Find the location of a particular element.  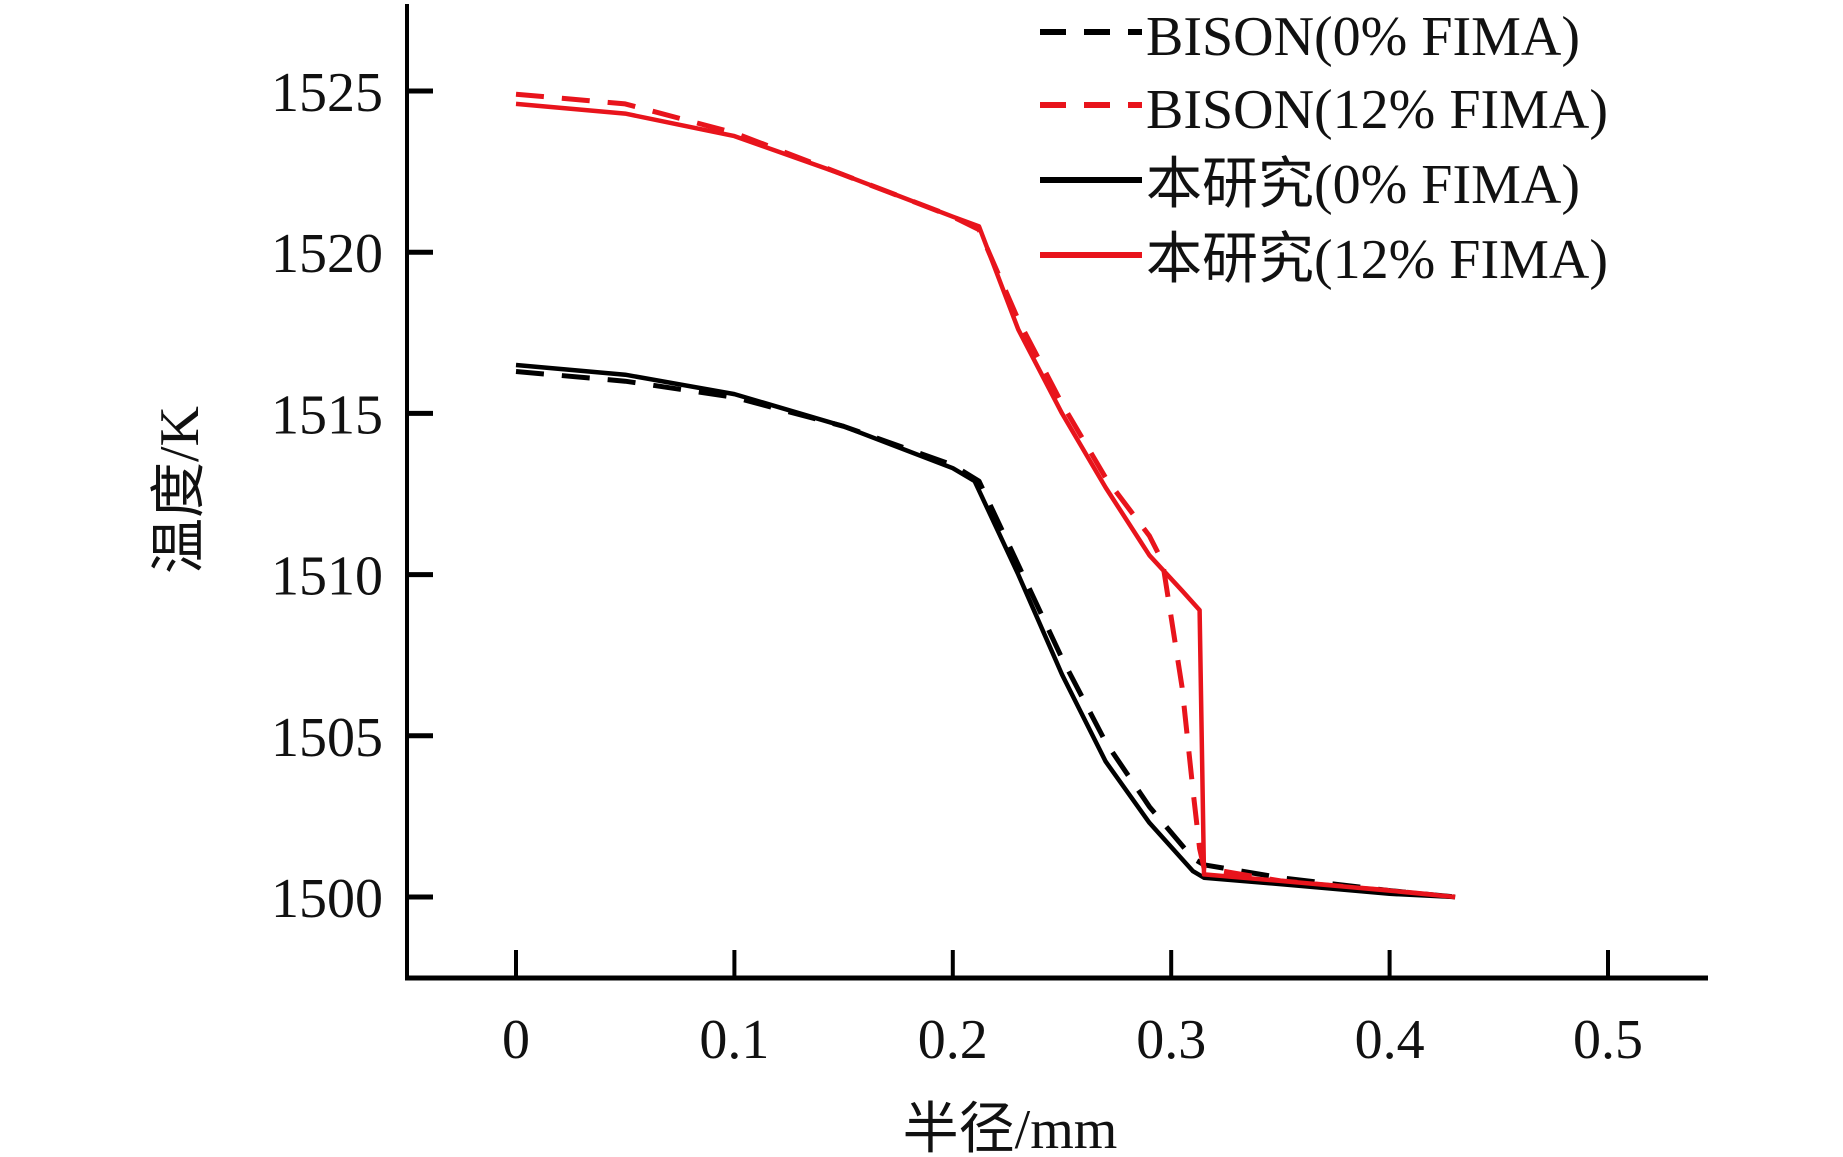

legend-label: BISON(0% FIMA) is located at coordinates (1363, 37).